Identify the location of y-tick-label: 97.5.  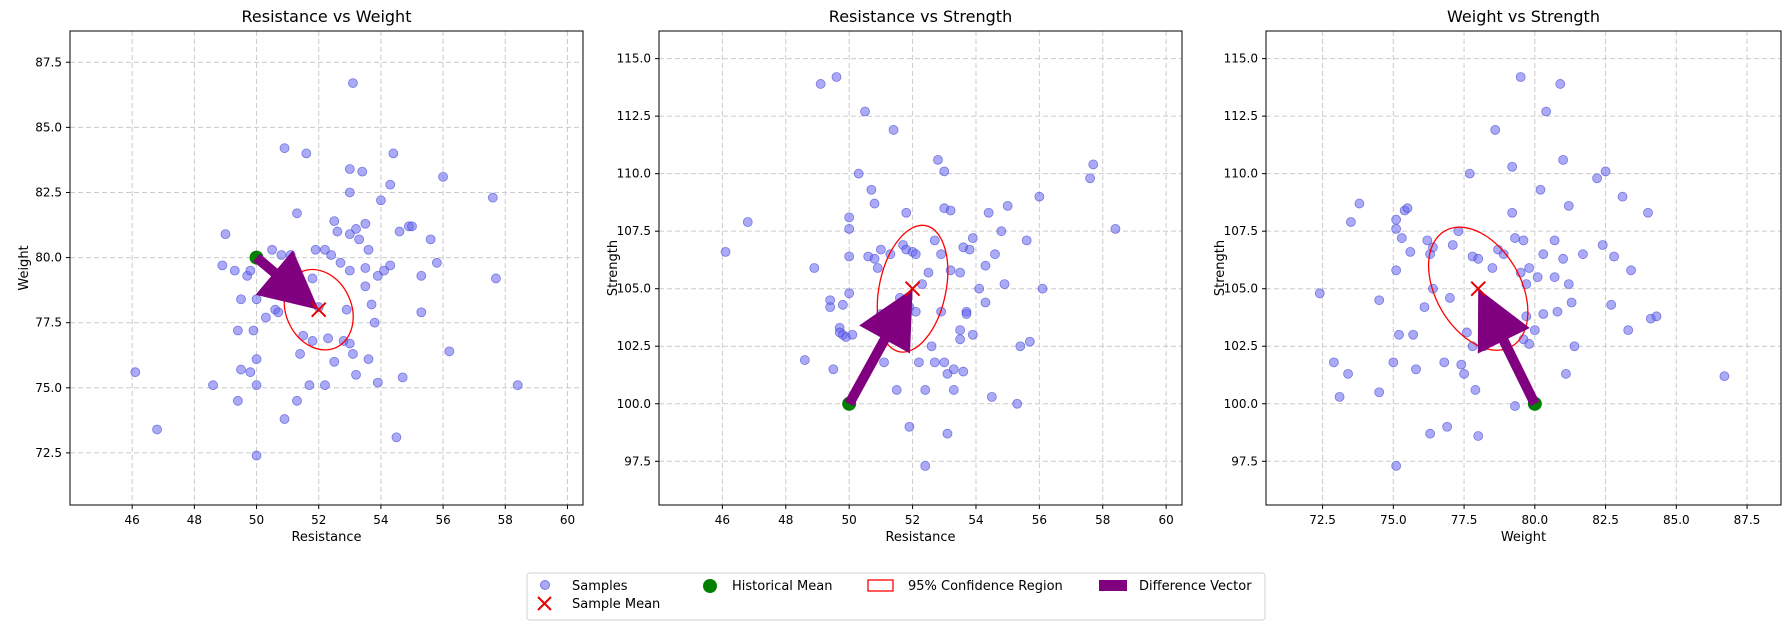
(1244, 461).